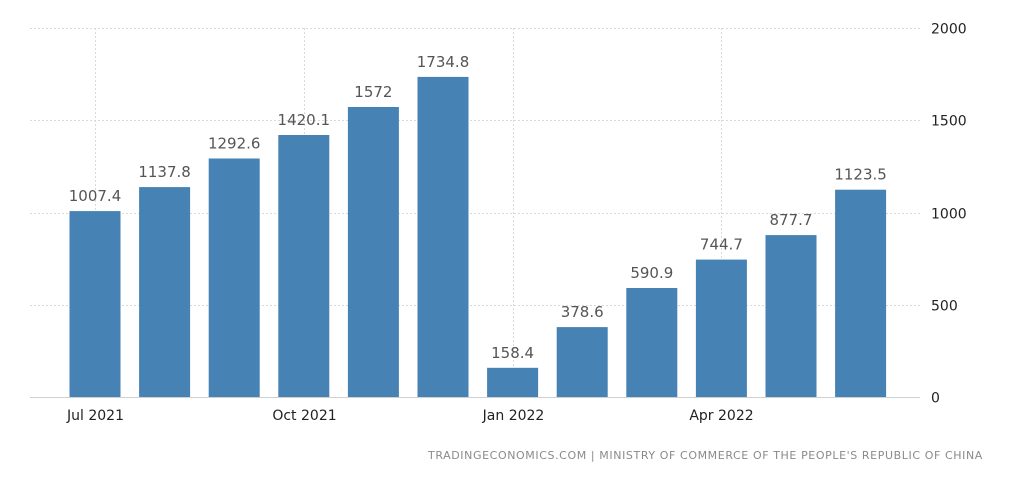 The image size is (1024, 477). What do you see at coordinates (512, 353) in the screenshot?
I see `data-label: 158.4` at bounding box center [512, 353].